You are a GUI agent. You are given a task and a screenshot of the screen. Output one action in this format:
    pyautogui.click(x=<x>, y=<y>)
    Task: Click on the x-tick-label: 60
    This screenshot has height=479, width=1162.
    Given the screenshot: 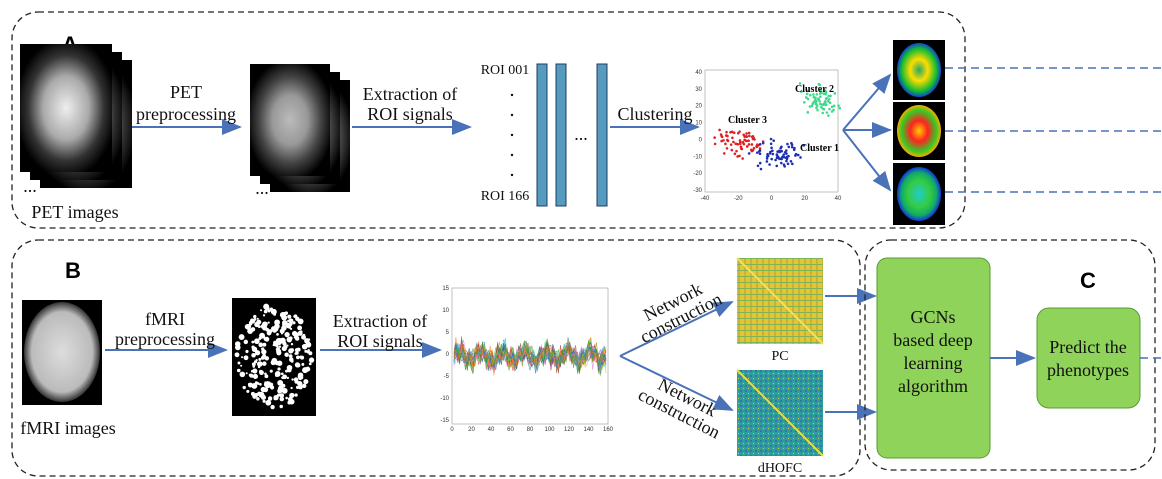 What is the action you would take?
    pyautogui.click(x=510, y=430)
    